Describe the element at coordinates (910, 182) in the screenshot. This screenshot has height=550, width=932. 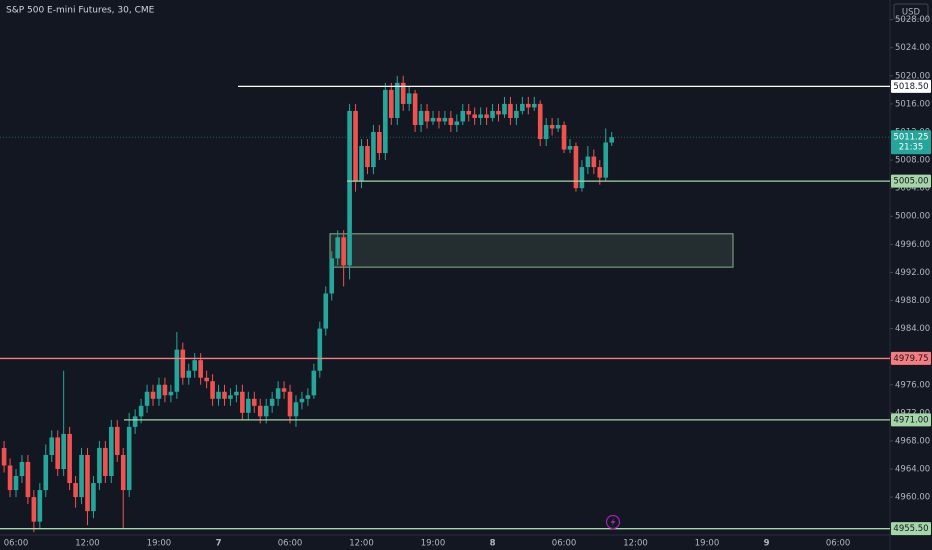
I see `level-label: 5005.00` at that location.